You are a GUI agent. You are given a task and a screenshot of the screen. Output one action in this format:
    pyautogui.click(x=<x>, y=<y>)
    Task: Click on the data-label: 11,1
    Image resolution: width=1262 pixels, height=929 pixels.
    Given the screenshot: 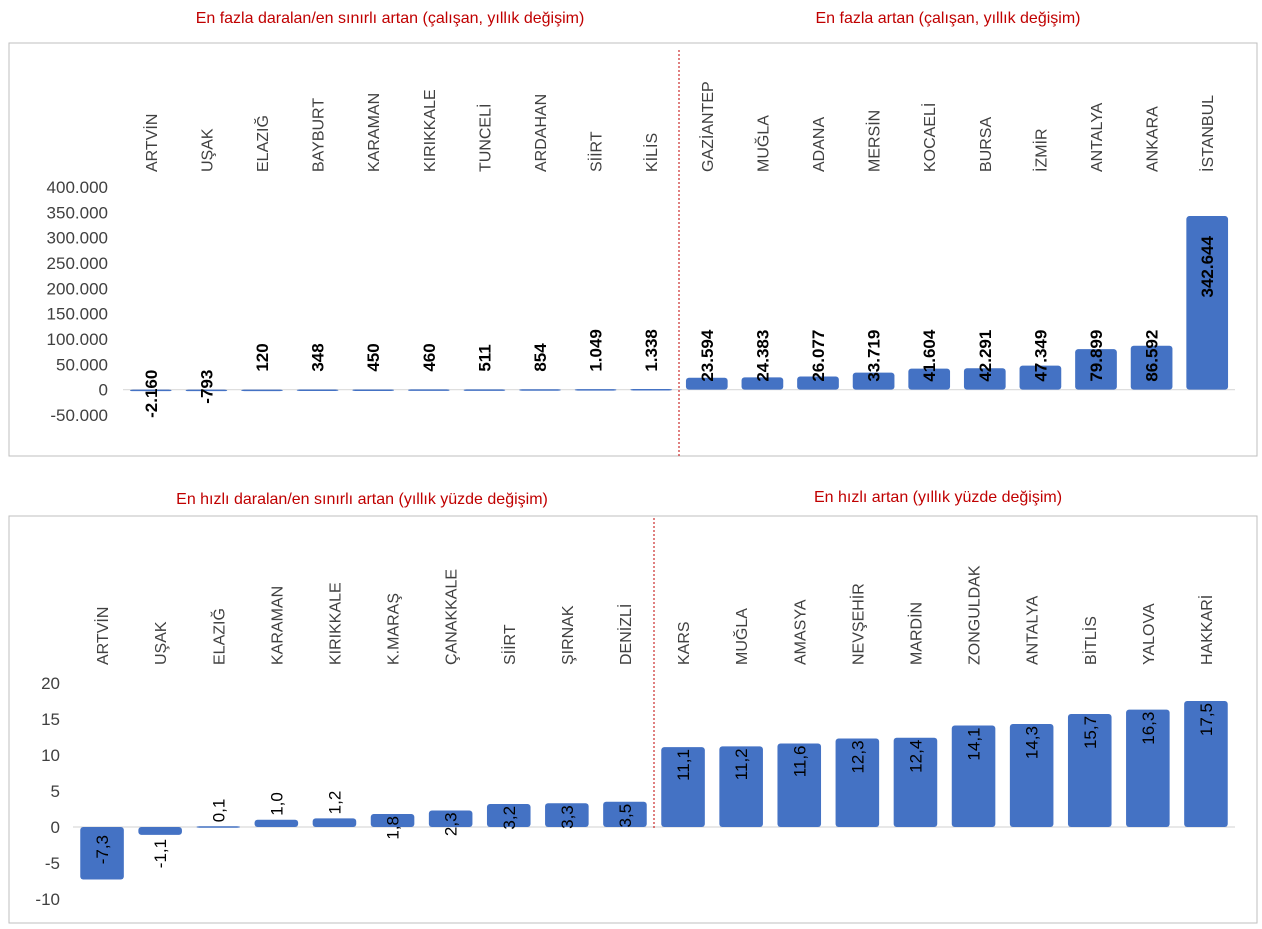 What is the action you would take?
    pyautogui.click(x=683, y=765)
    